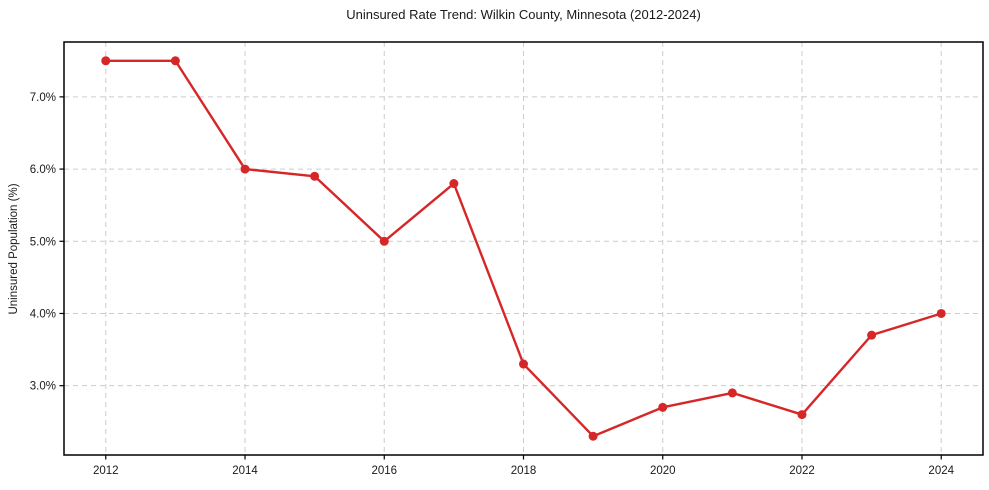 The height and width of the screenshot is (490, 989). Describe the element at coordinates (43, 387) in the screenshot. I see `y-tick-label: 3.0%` at that location.